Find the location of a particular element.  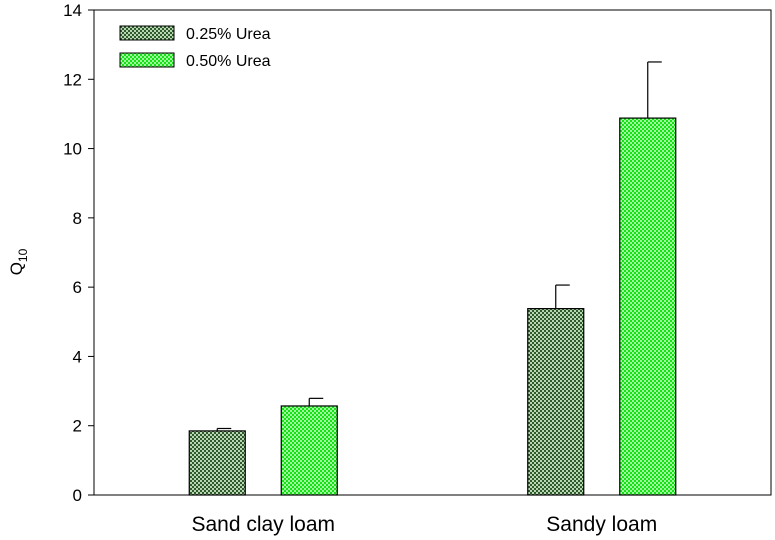

y-tick-label: 0 is located at coordinates (77, 495).